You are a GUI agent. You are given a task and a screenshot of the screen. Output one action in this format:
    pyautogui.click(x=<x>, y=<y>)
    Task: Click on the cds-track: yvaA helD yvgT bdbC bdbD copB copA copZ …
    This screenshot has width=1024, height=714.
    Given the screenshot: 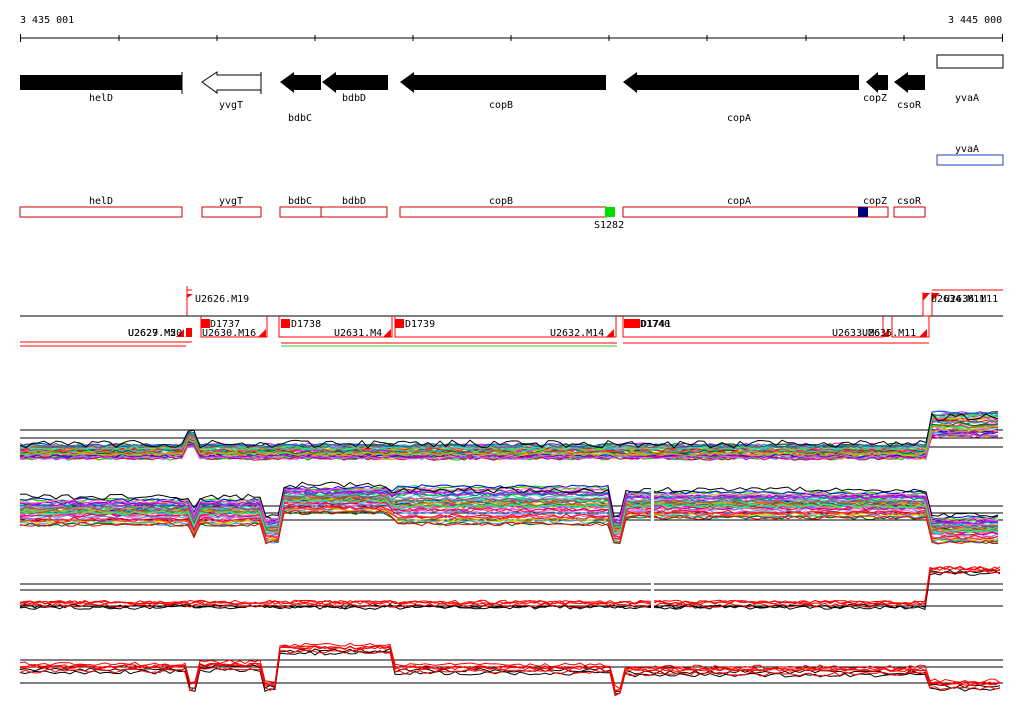 What is the action you would take?
    pyautogui.click(x=511, y=187)
    